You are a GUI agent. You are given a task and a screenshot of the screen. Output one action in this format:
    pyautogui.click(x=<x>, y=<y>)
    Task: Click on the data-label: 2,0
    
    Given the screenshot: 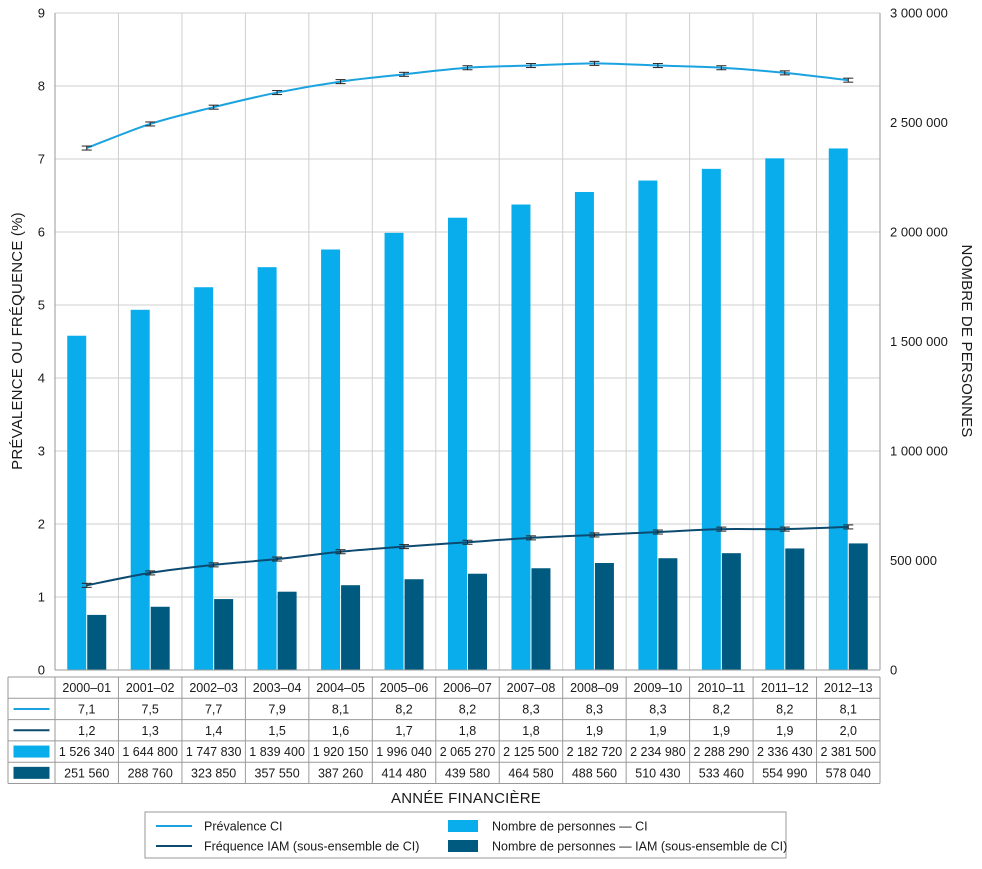 What is the action you would take?
    pyautogui.click(x=848, y=731)
    